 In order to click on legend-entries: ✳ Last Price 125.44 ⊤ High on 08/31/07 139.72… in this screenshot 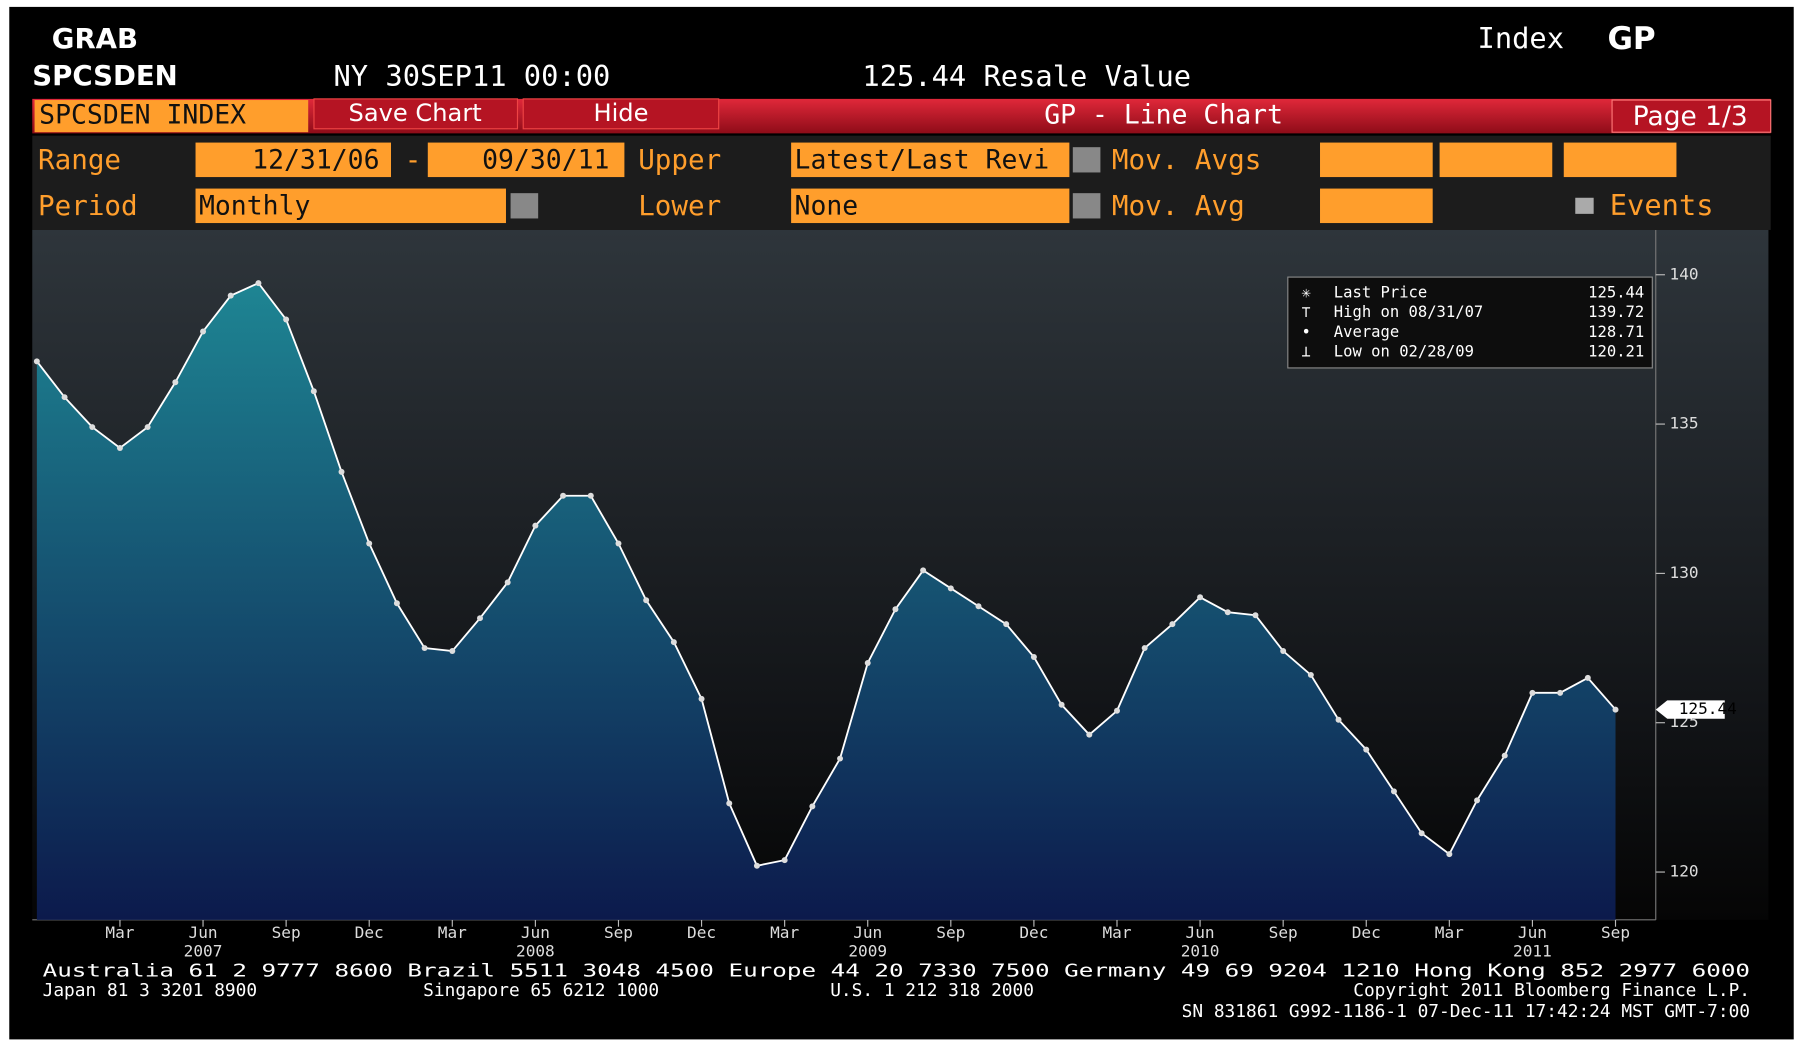, I will do `click(1473, 322)`.